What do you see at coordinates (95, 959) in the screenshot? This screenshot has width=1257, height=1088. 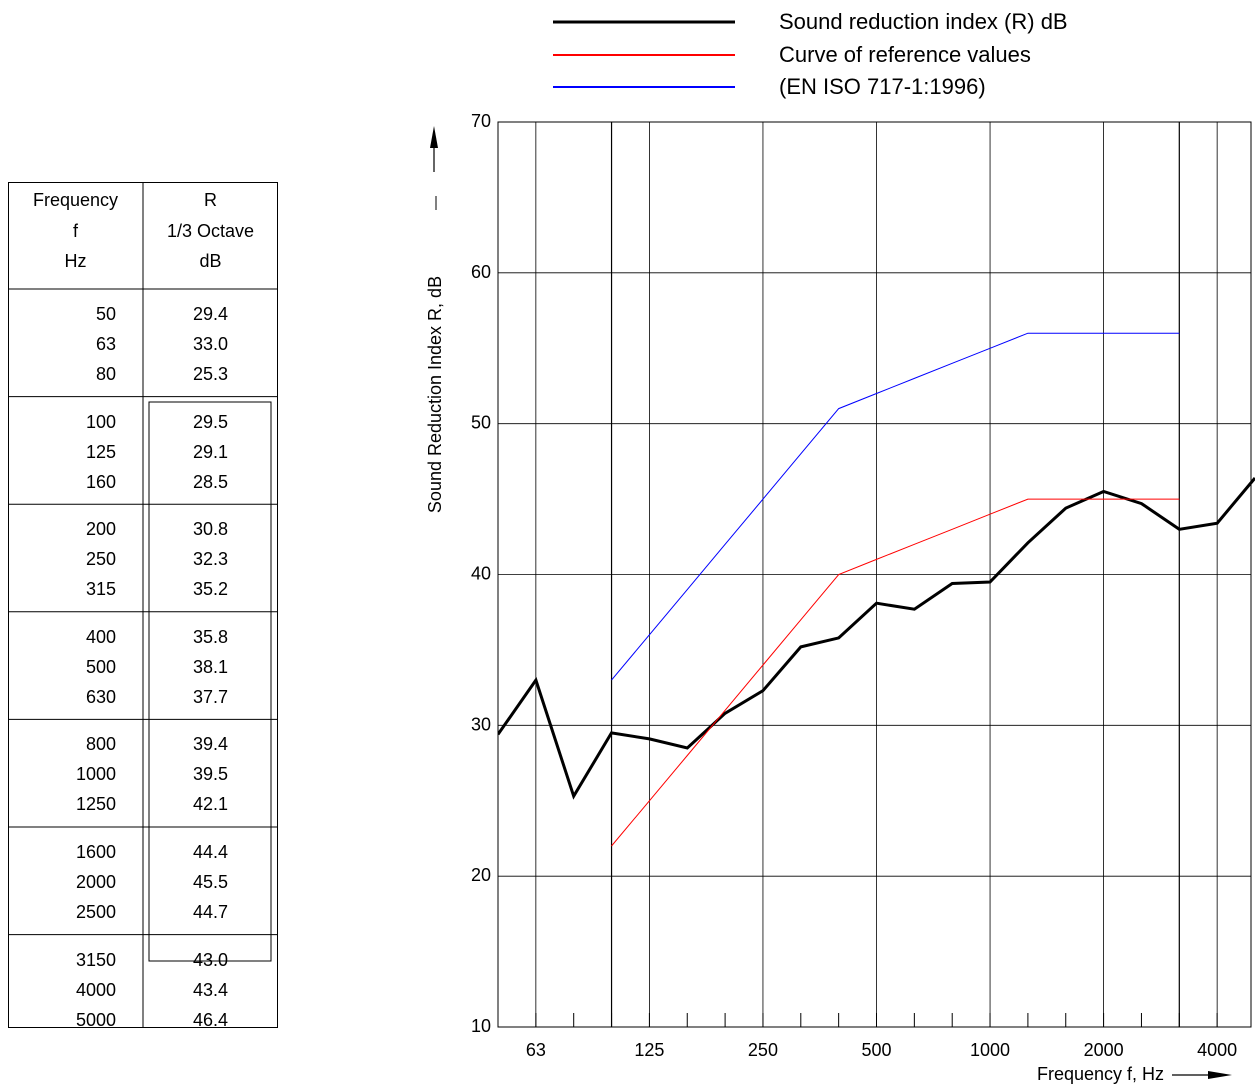 I see `freq-cell: 3150` at bounding box center [95, 959].